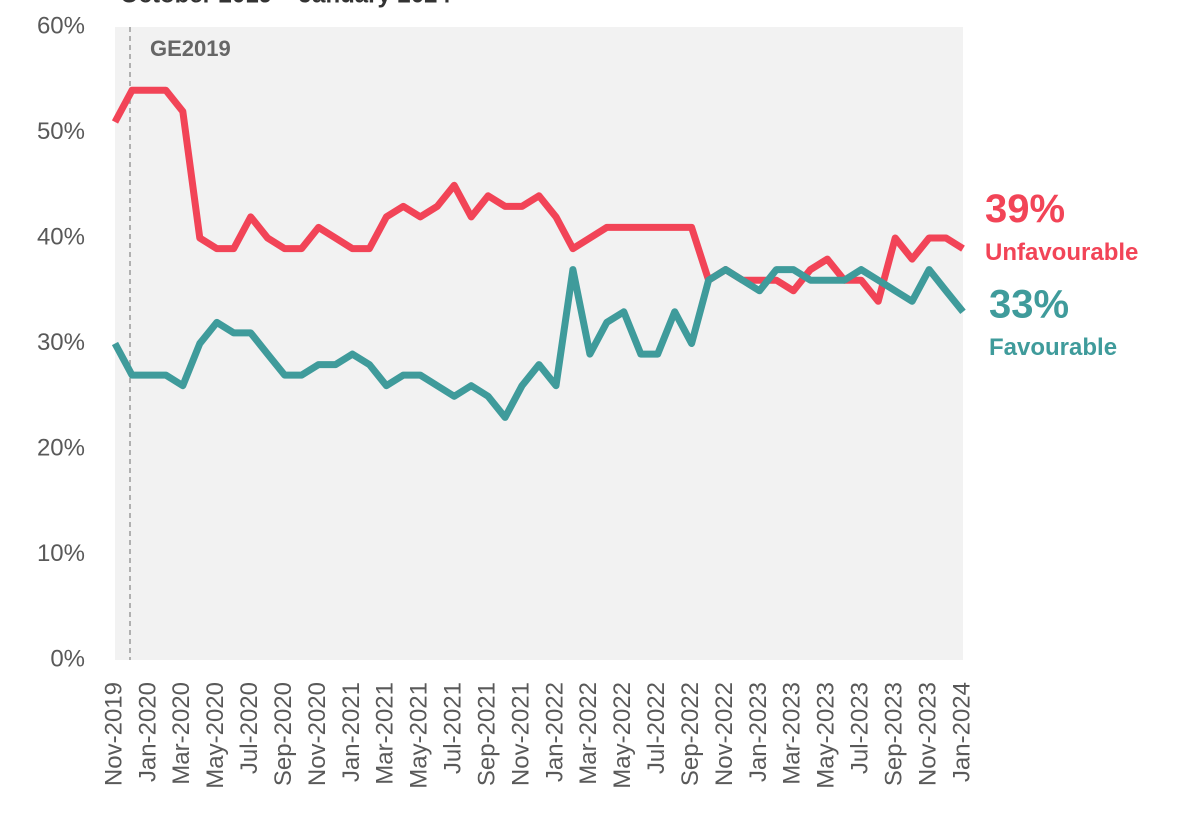  Describe the element at coordinates (690, 734) in the screenshot. I see `x-tick-label: Sep-2022` at that location.